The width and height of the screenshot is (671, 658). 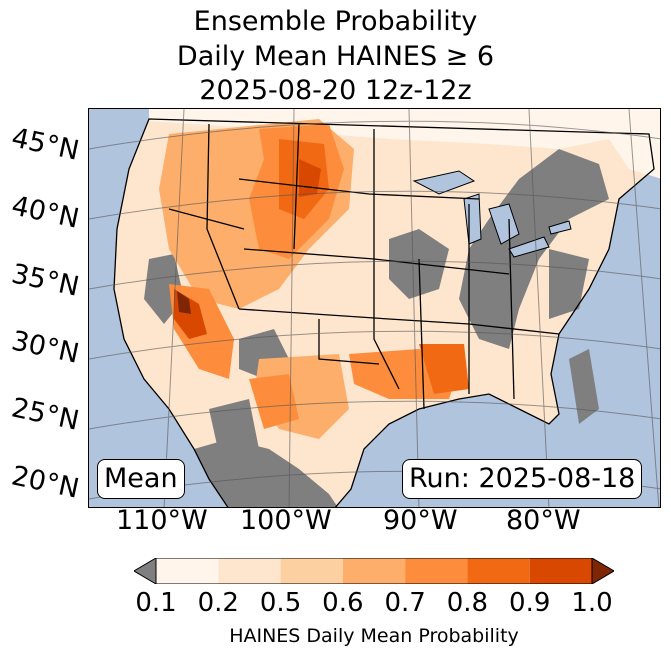 What do you see at coordinates (45, 347) in the screenshot?
I see `lat-label-30: 30°N` at bounding box center [45, 347].